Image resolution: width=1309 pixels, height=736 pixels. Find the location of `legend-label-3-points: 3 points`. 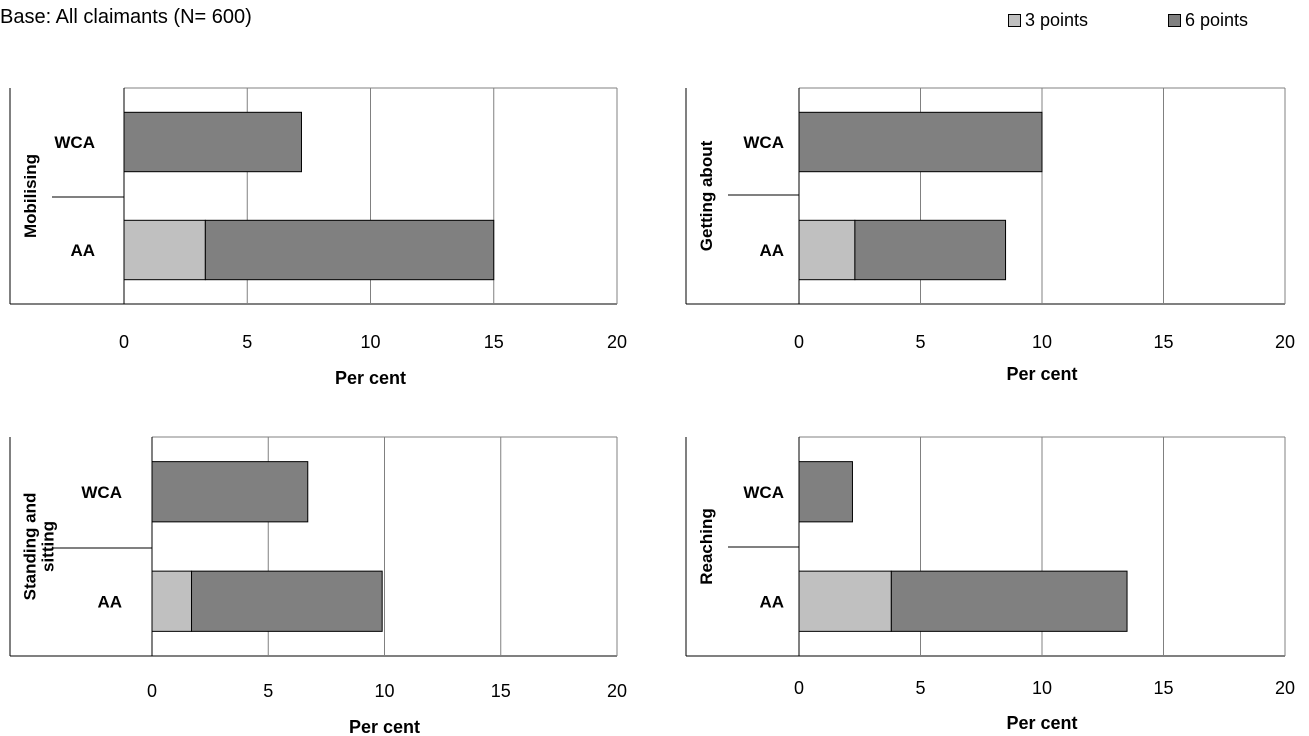

legend-label-3-points: 3 points is located at coordinates (1057, 20).